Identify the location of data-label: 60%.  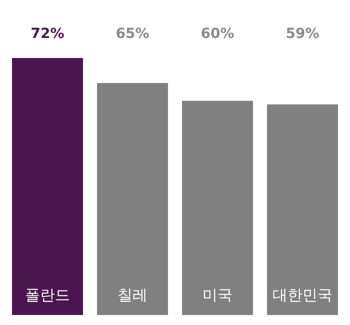
(217, 34).